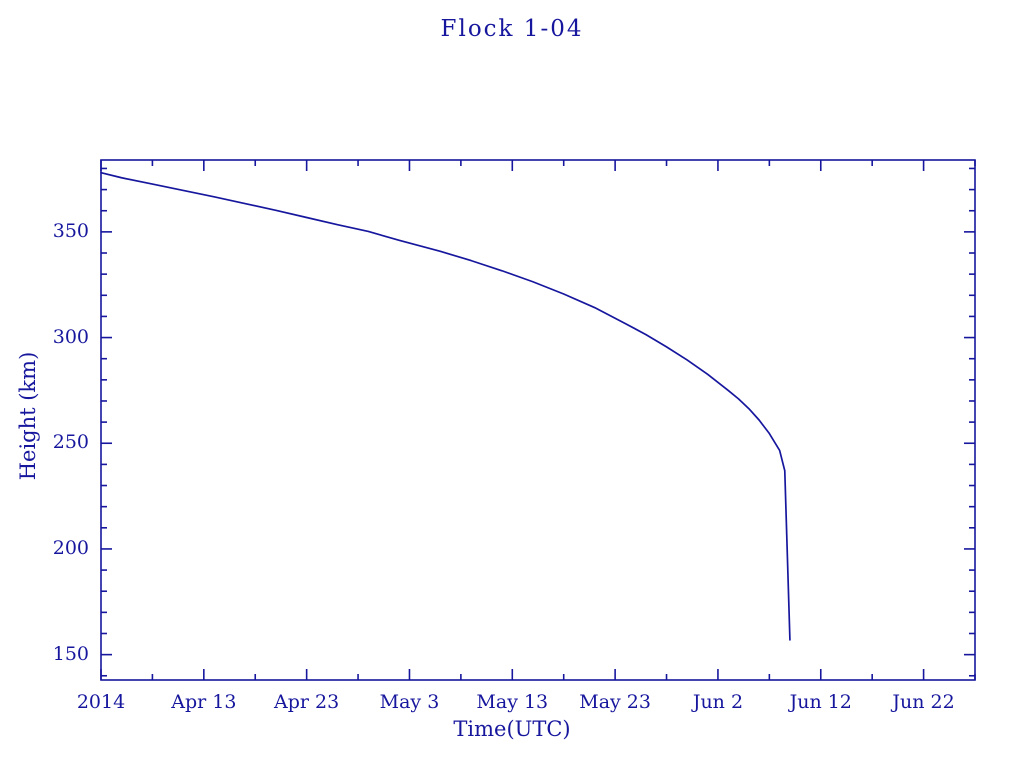 This screenshot has width=1024, height=768. Describe the element at coordinates (512, 702) in the screenshot. I see `x-tick-label: May 13` at that location.